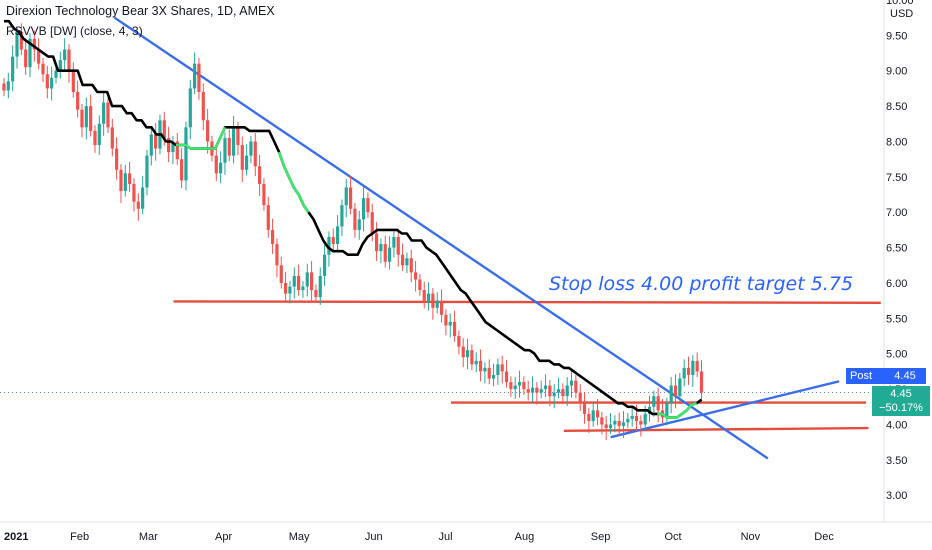 This screenshot has height=550, width=932. Describe the element at coordinates (677, 410) in the screenshot. I see `indicator-bull-segment` at that location.